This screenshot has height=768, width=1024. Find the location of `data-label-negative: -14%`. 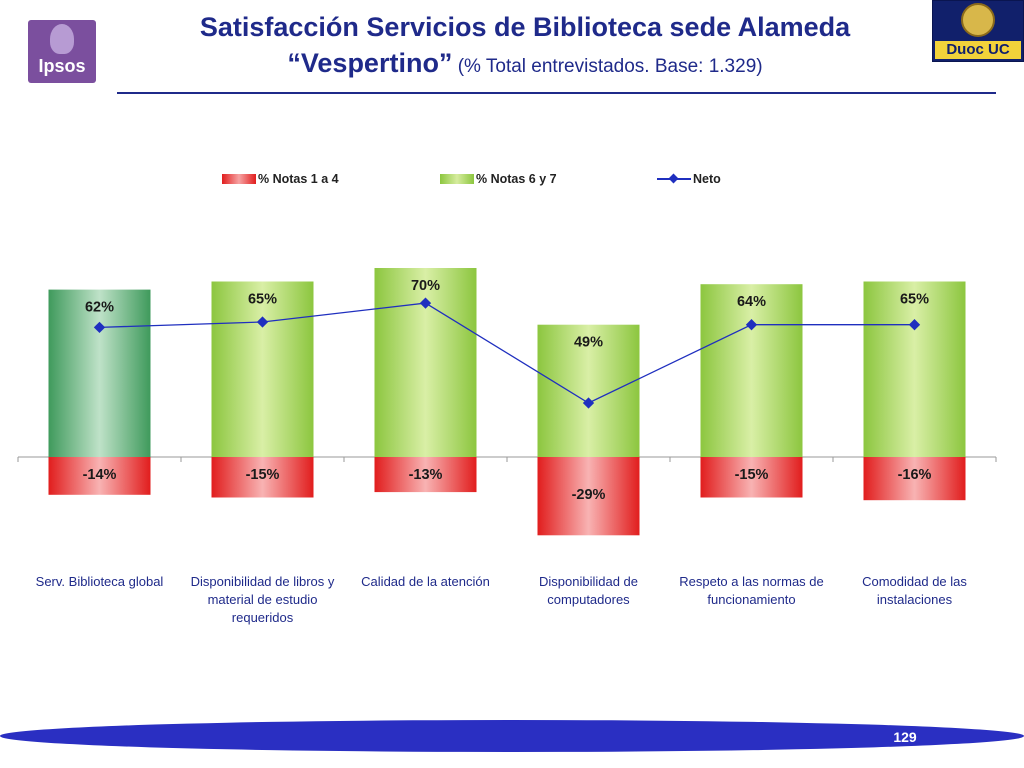

data-label-negative: -14% is located at coordinates (100, 475).